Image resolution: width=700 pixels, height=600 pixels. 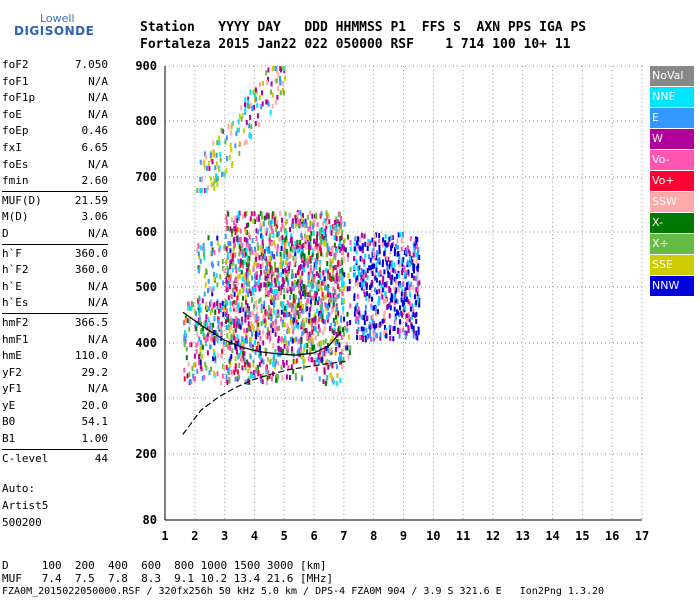 I want to click on param-label: M(D), so click(x=15, y=217).